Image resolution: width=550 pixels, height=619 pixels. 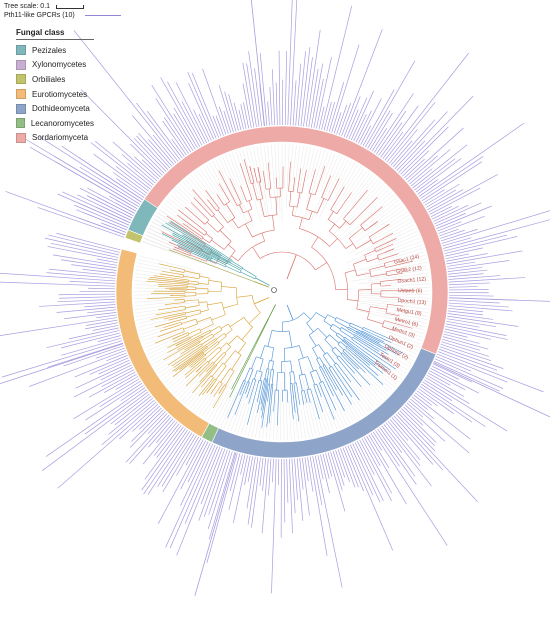 I want to click on legend-item-dothideomyceta: Dothideomyceta, so click(x=55, y=108).